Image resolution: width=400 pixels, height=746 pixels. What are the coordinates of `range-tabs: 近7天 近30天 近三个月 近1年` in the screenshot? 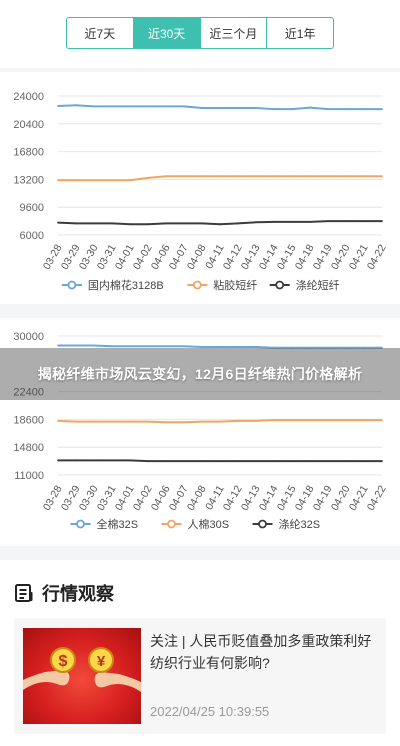 It's located at (200, 33).